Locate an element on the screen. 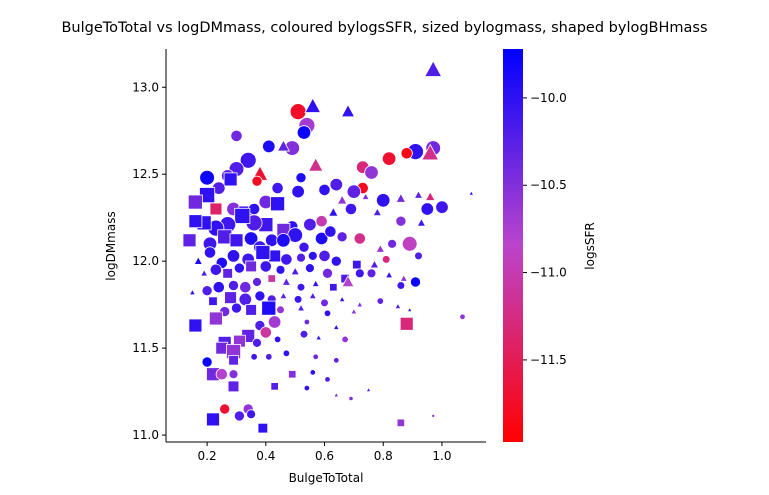  colorbar-tick-label: −11.0 is located at coordinates (548, 273).